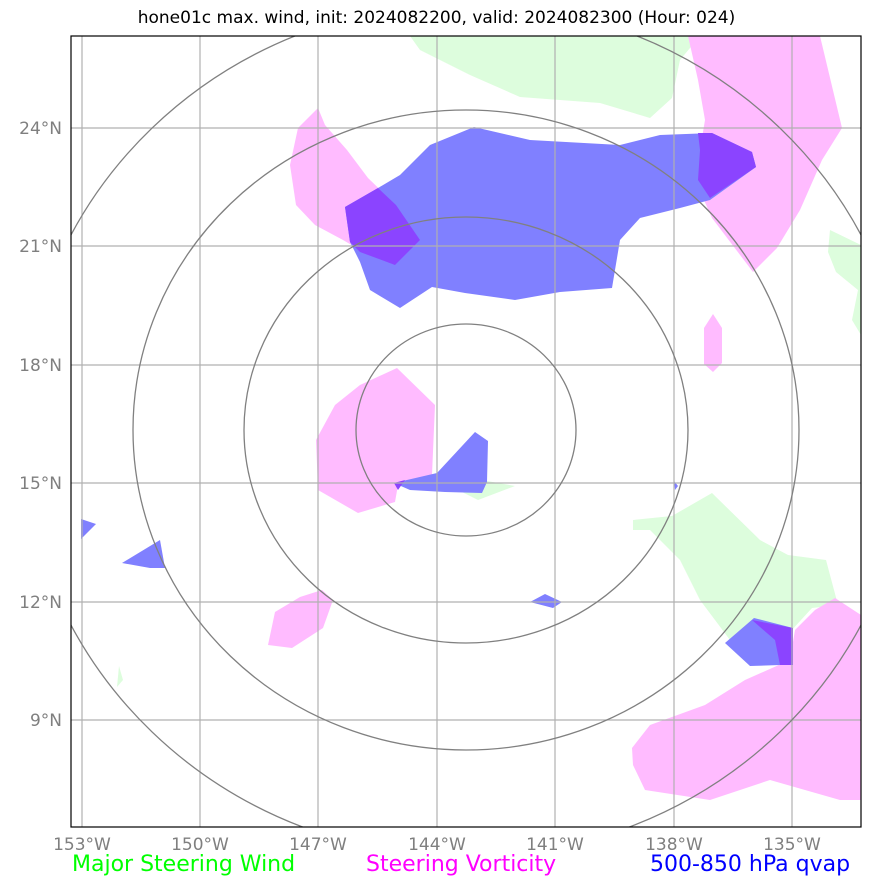 The height and width of the screenshot is (891, 873). I want to click on wind-area-east, so click(844, 282).